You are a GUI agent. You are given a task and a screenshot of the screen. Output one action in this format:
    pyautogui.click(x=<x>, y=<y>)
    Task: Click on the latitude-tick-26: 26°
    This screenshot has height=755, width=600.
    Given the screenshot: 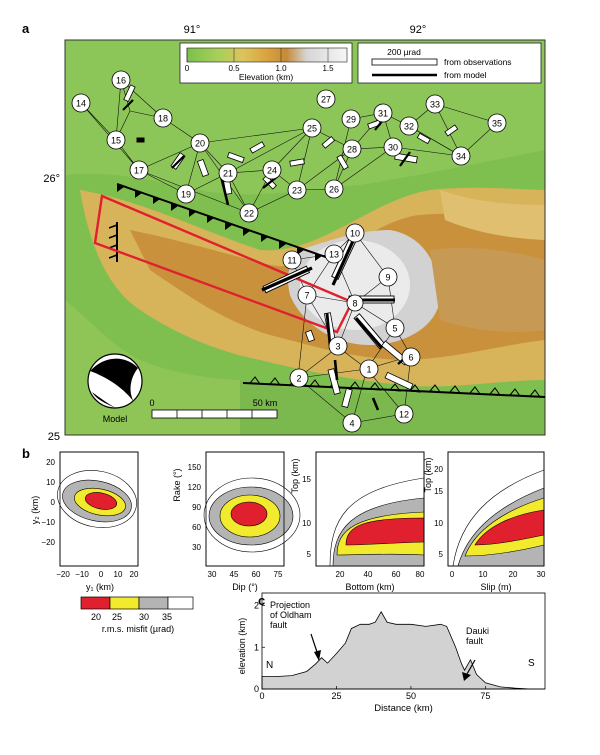 What is the action you would take?
    pyautogui.click(x=51, y=179)
    